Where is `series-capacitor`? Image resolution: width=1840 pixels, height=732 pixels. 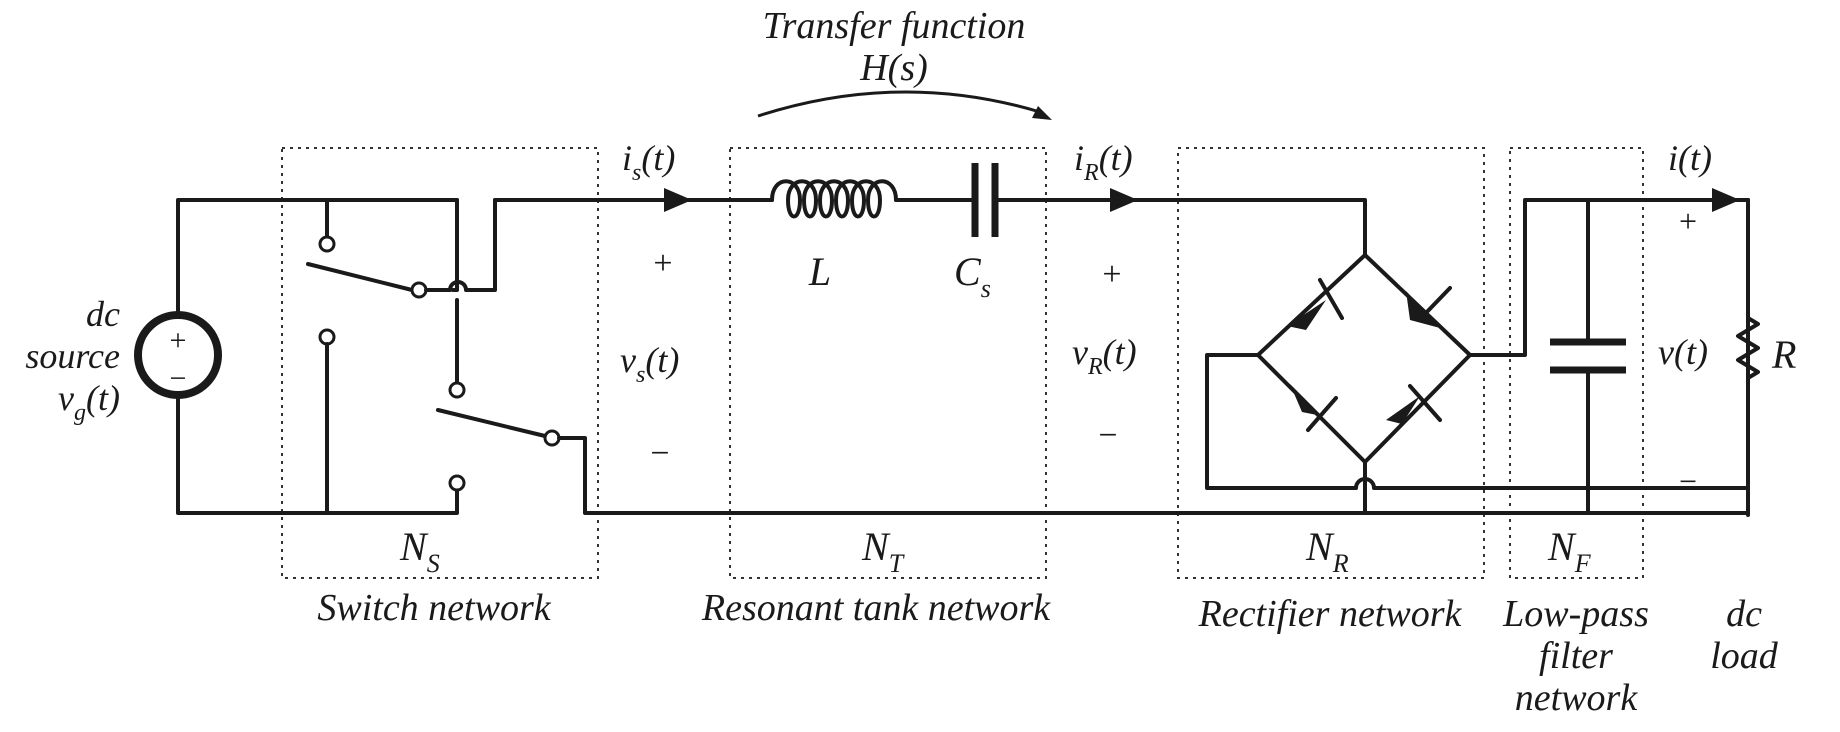
series-capacitor is located at coordinates (985, 200).